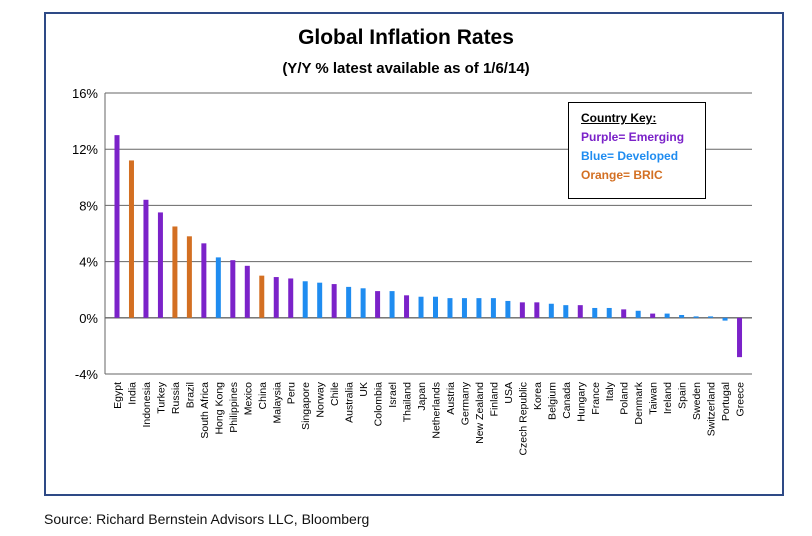 The height and width of the screenshot is (536, 812). What do you see at coordinates (379, 404) in the screenshot?
I see `x-category-label: Colombia` at bounding box center [379, 404].